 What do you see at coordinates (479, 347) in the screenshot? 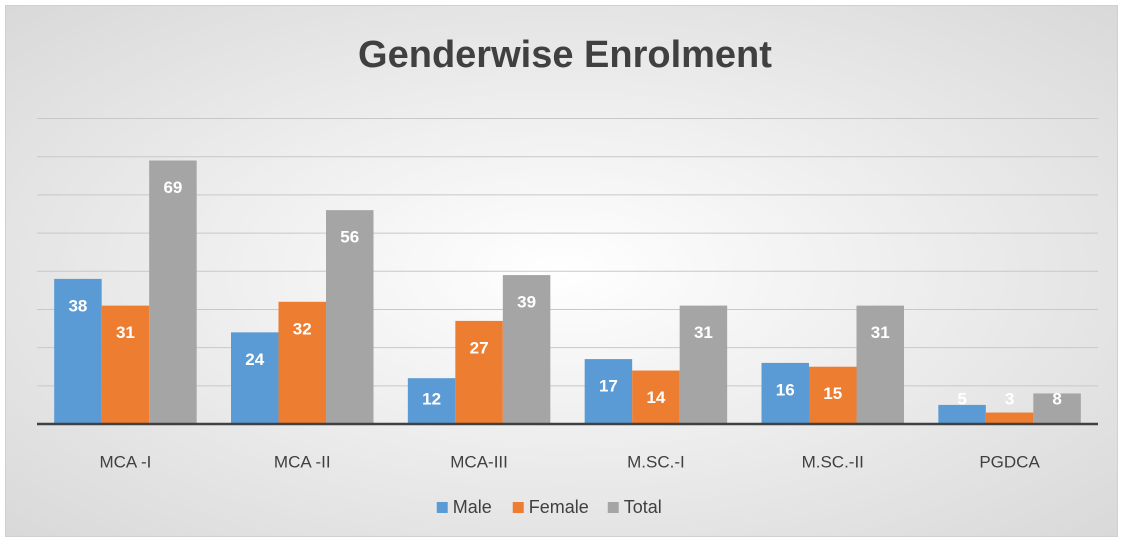
I see `data-label: 27` at bounding box center [479, 347].